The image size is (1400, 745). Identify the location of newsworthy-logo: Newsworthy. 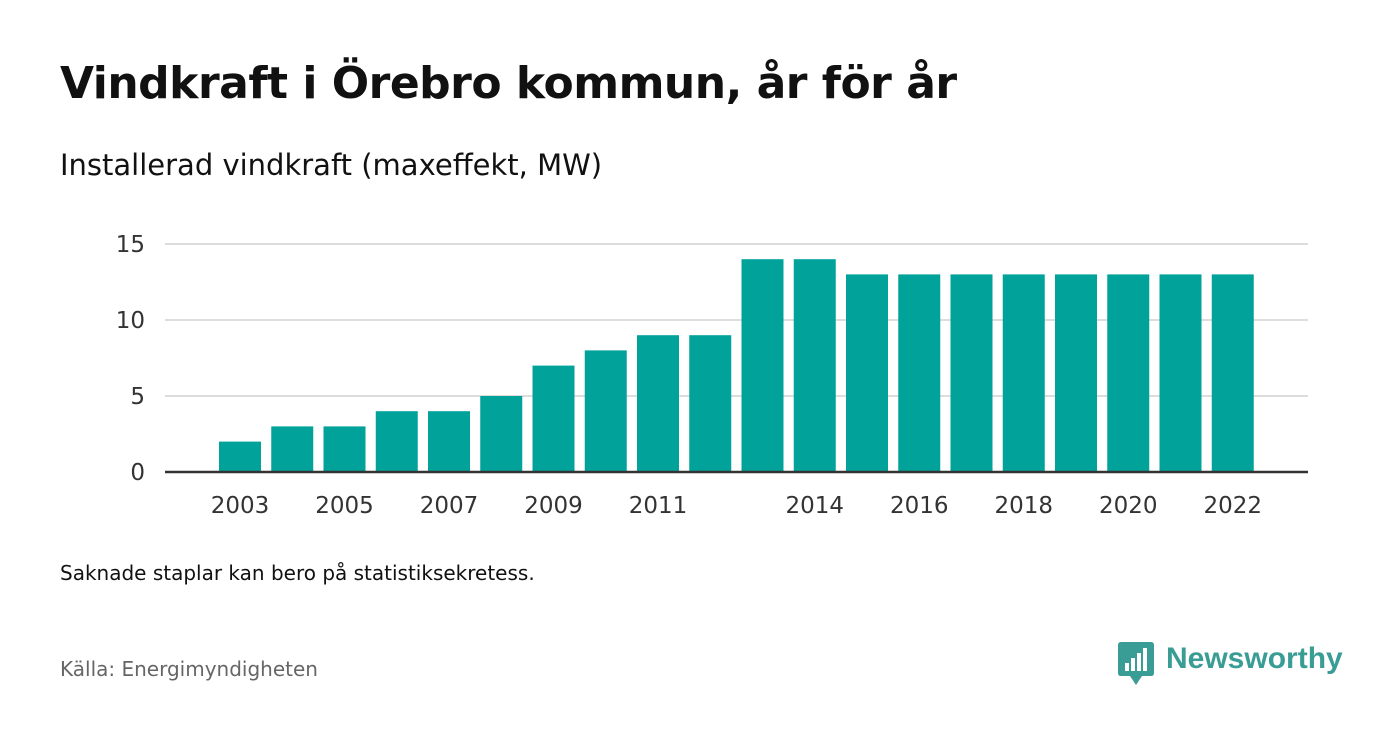
(1230, 664).